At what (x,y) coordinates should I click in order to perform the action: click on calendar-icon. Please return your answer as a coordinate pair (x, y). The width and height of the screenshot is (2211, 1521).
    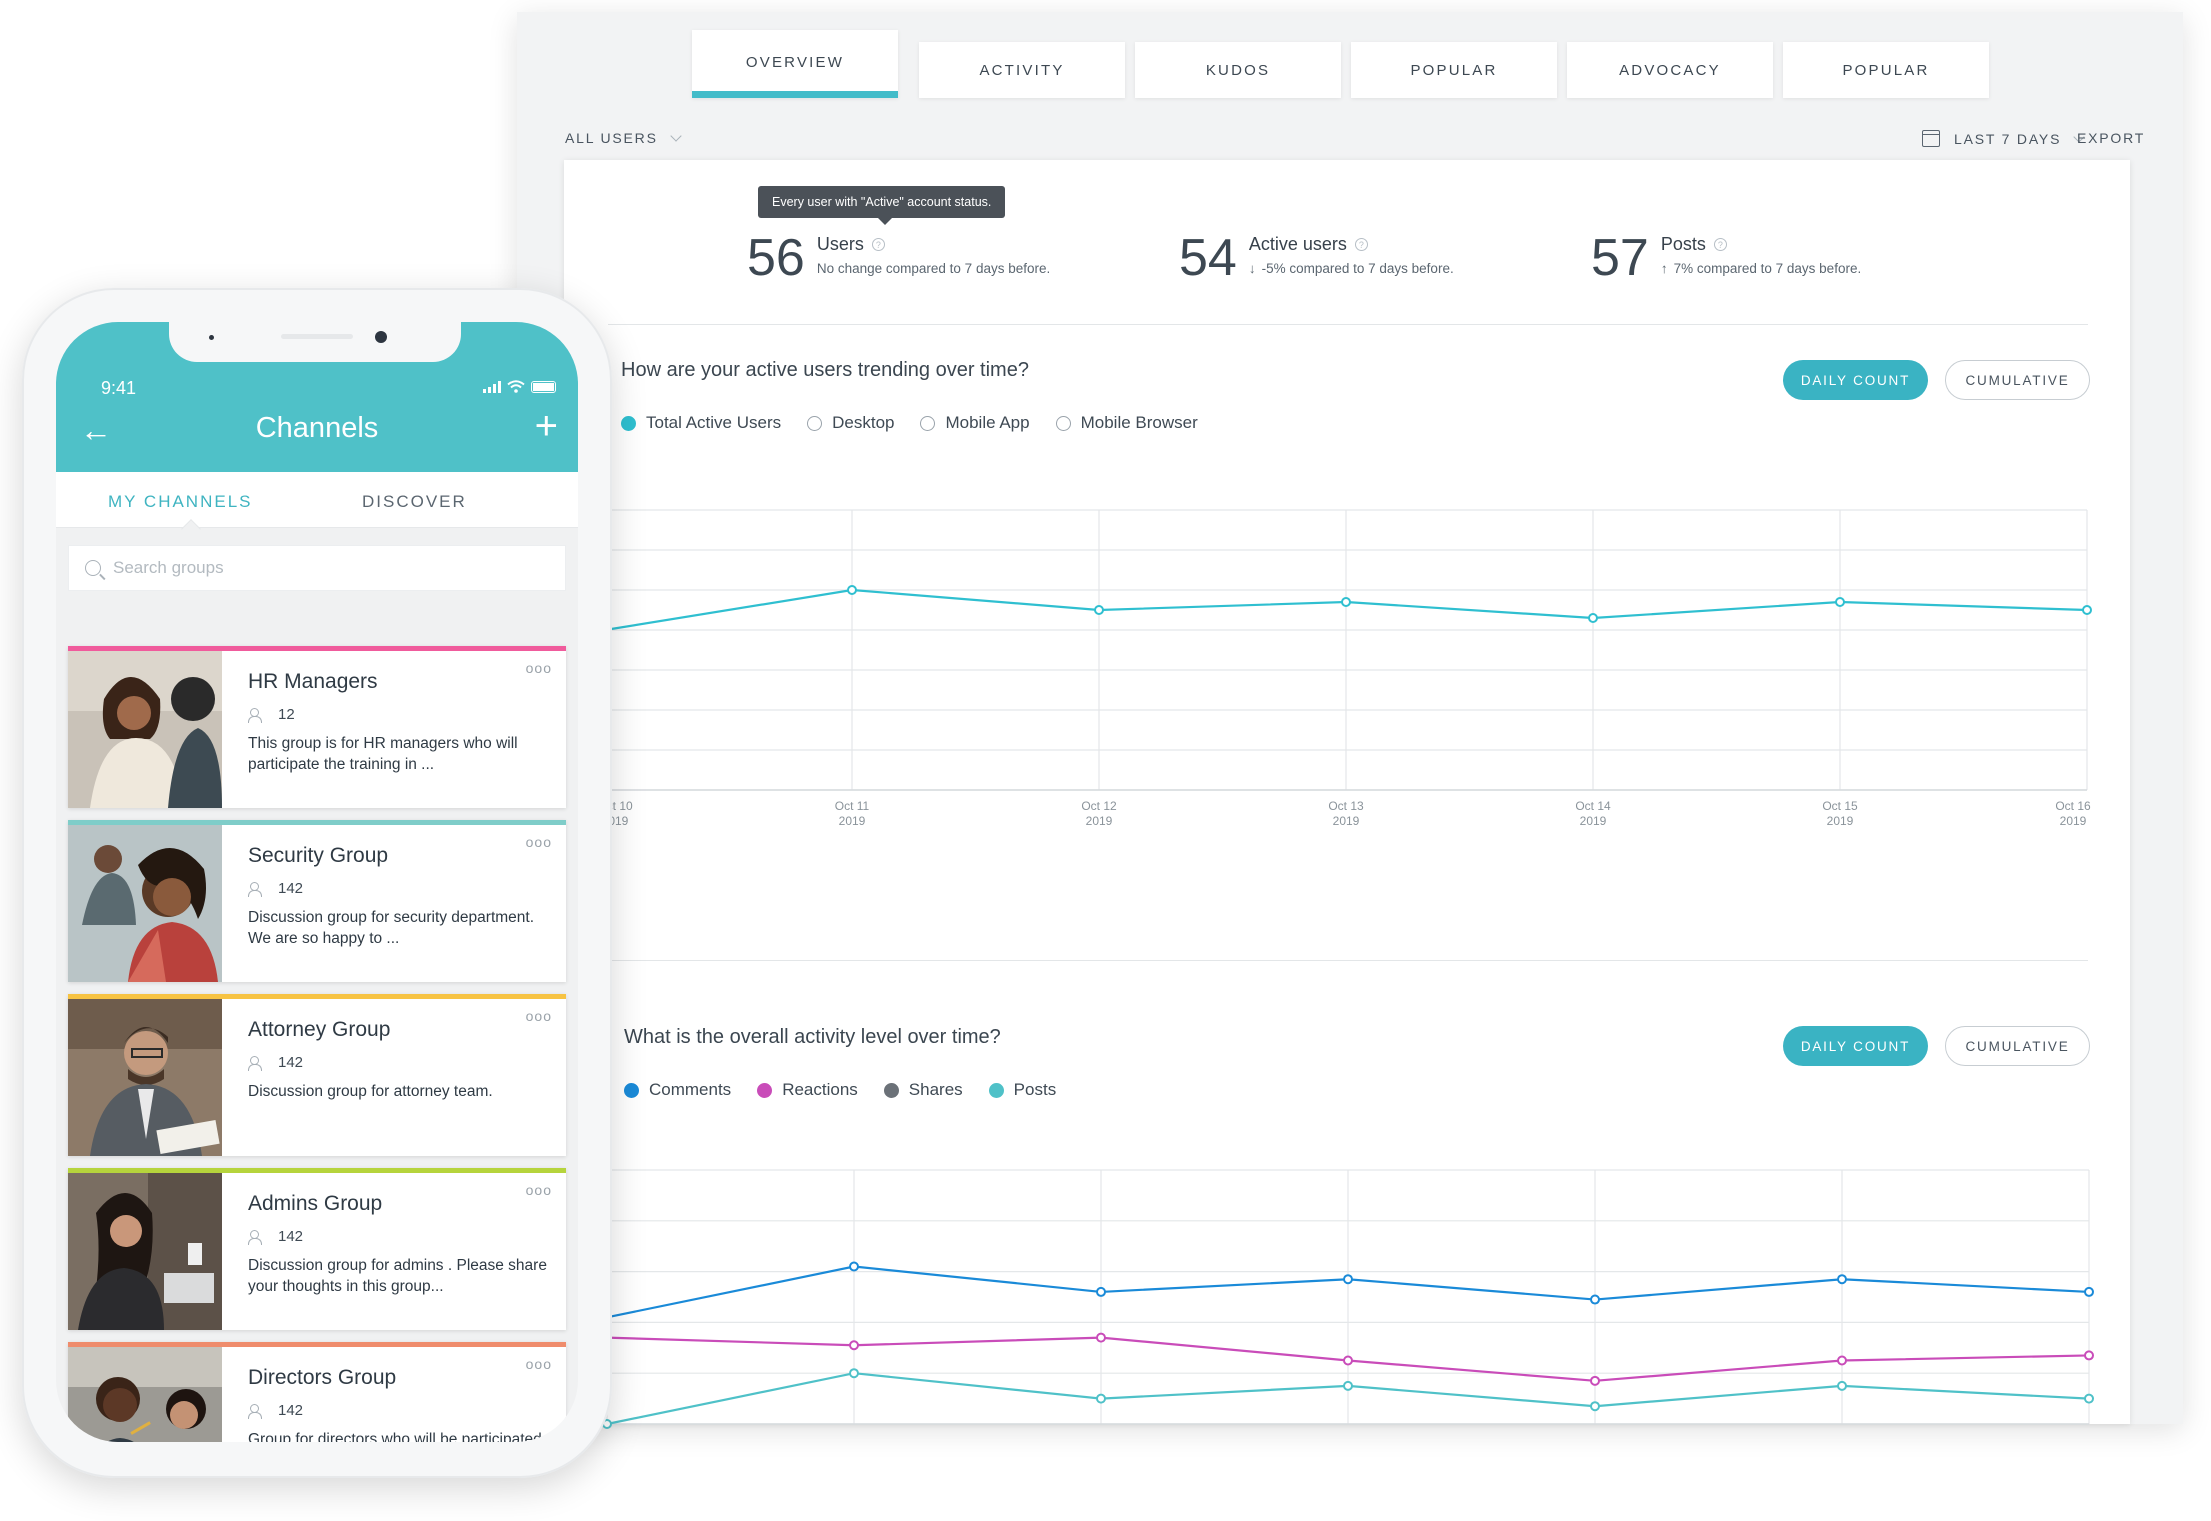
    Looking at the image, I should click on (1931, 138).